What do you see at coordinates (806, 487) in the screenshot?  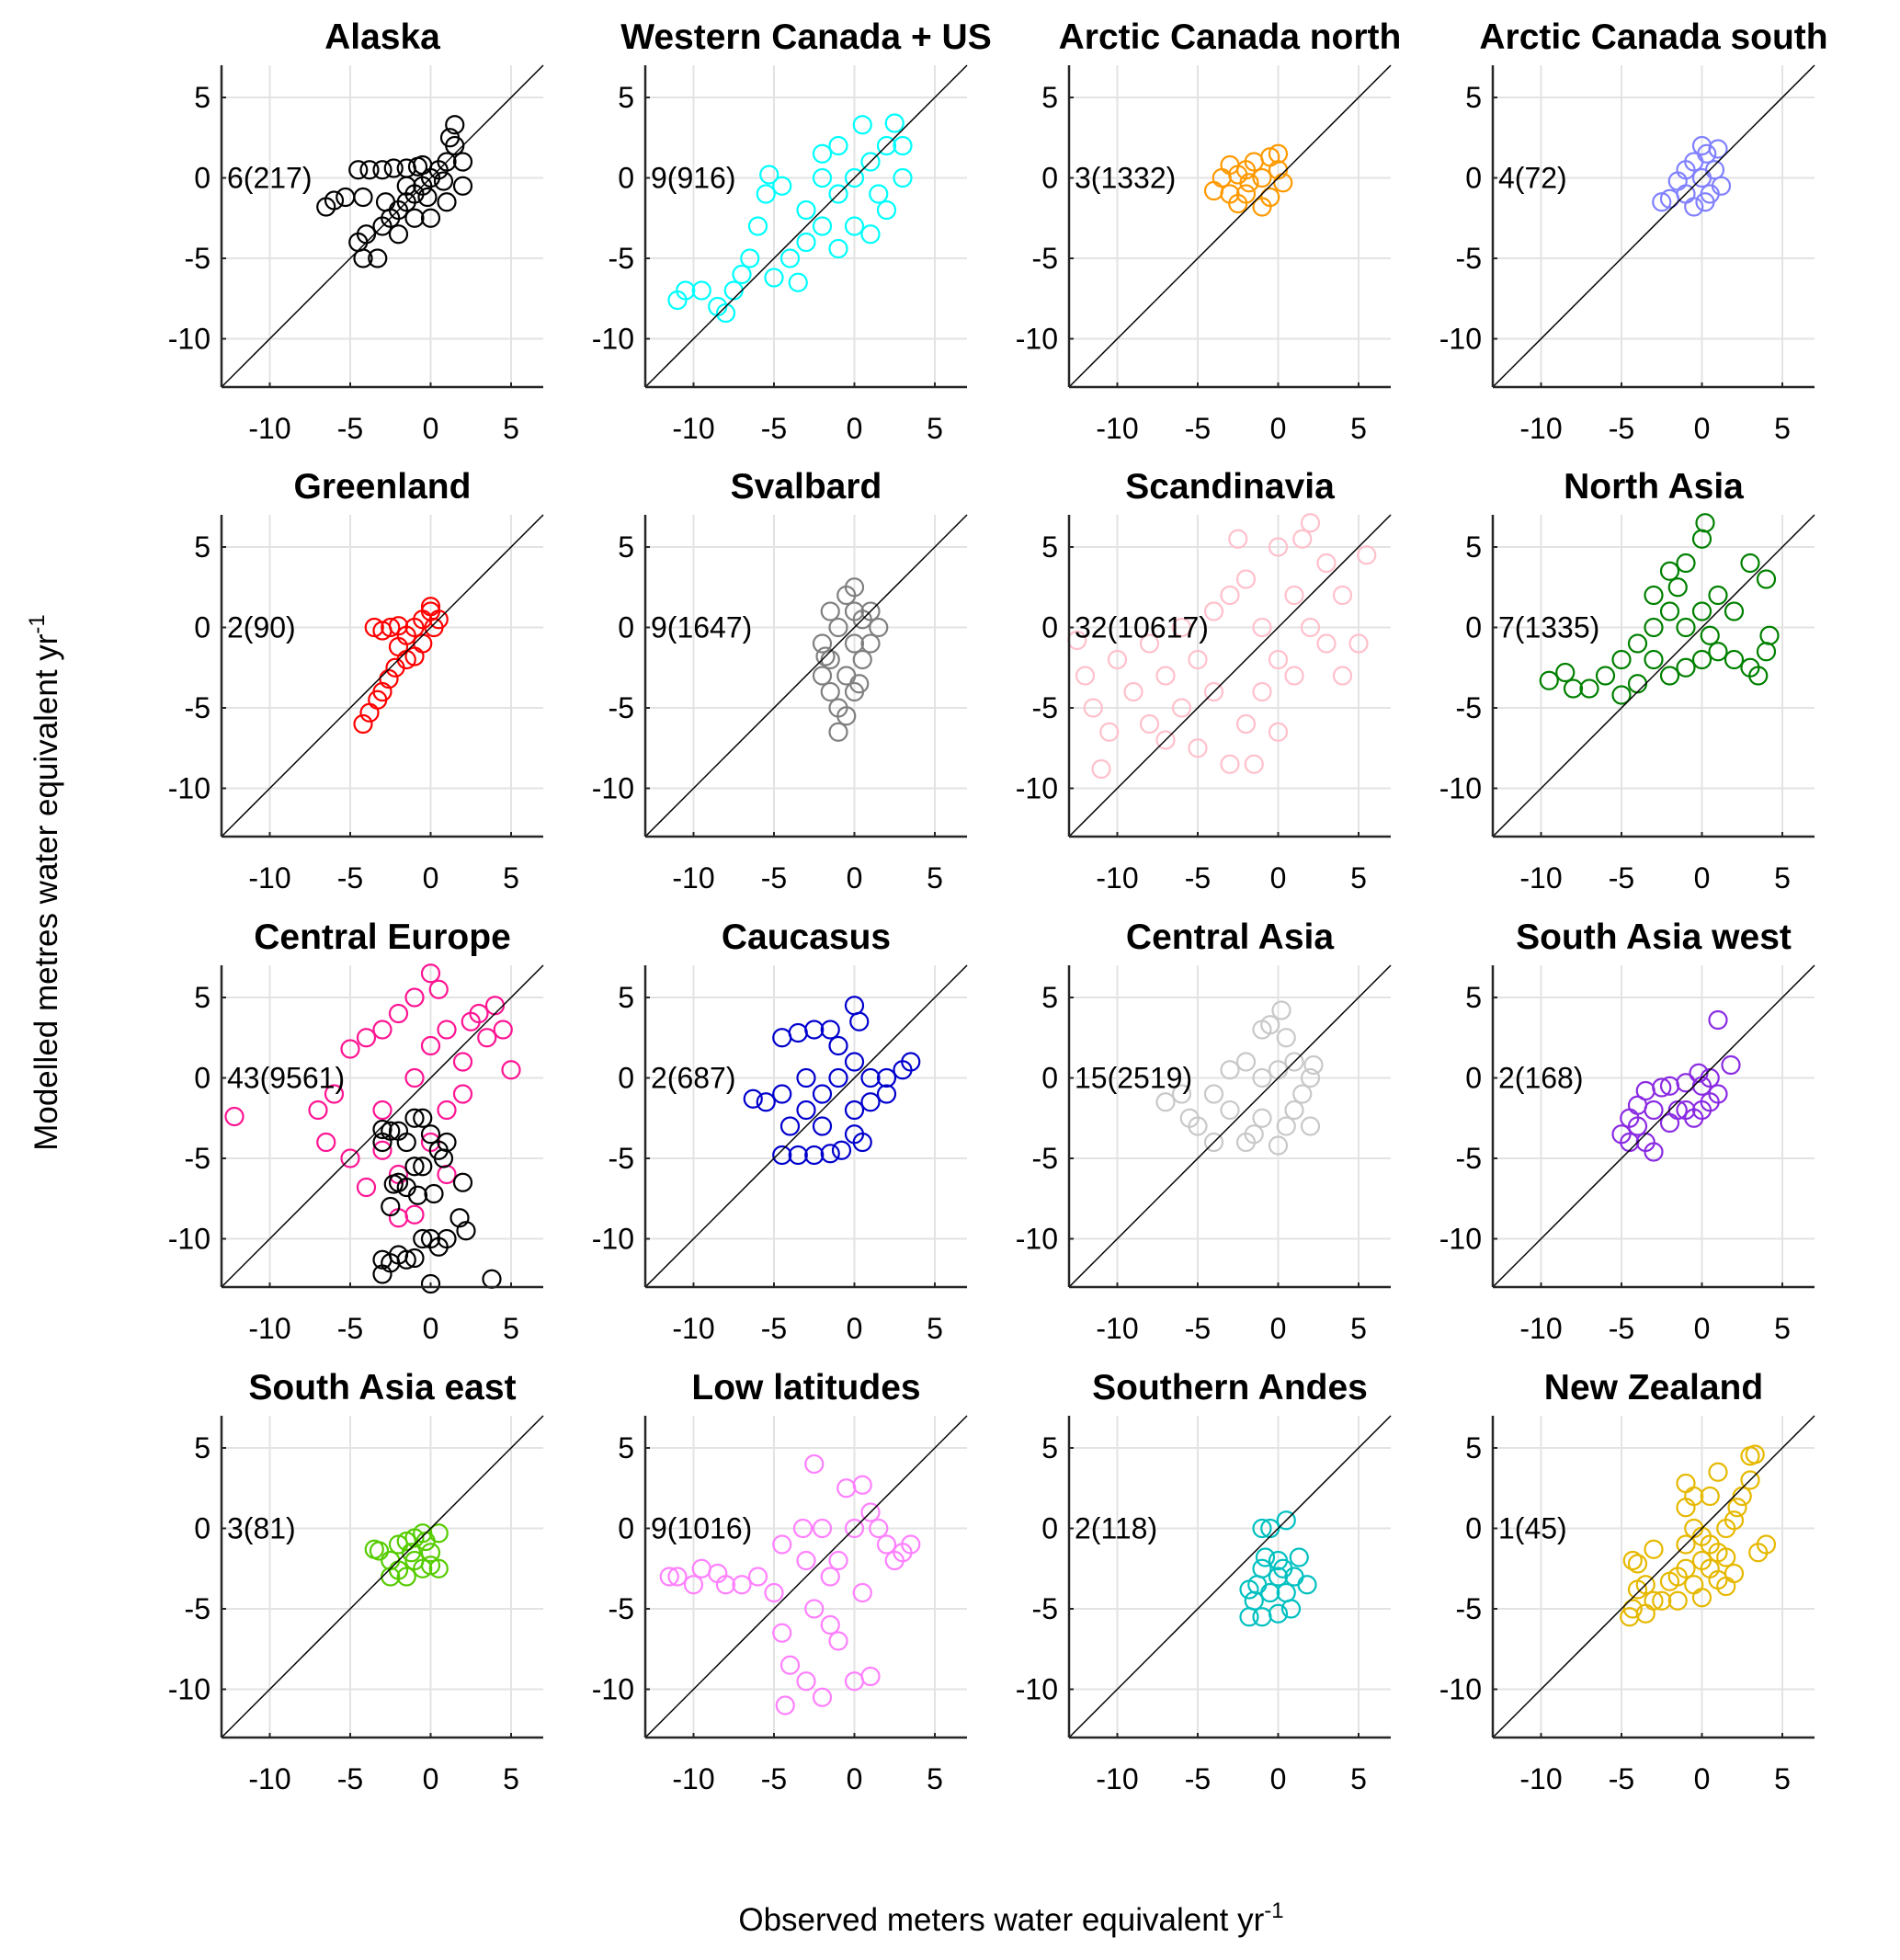 I see `panel-title: Svalbard` at bounding box center [806, 487].